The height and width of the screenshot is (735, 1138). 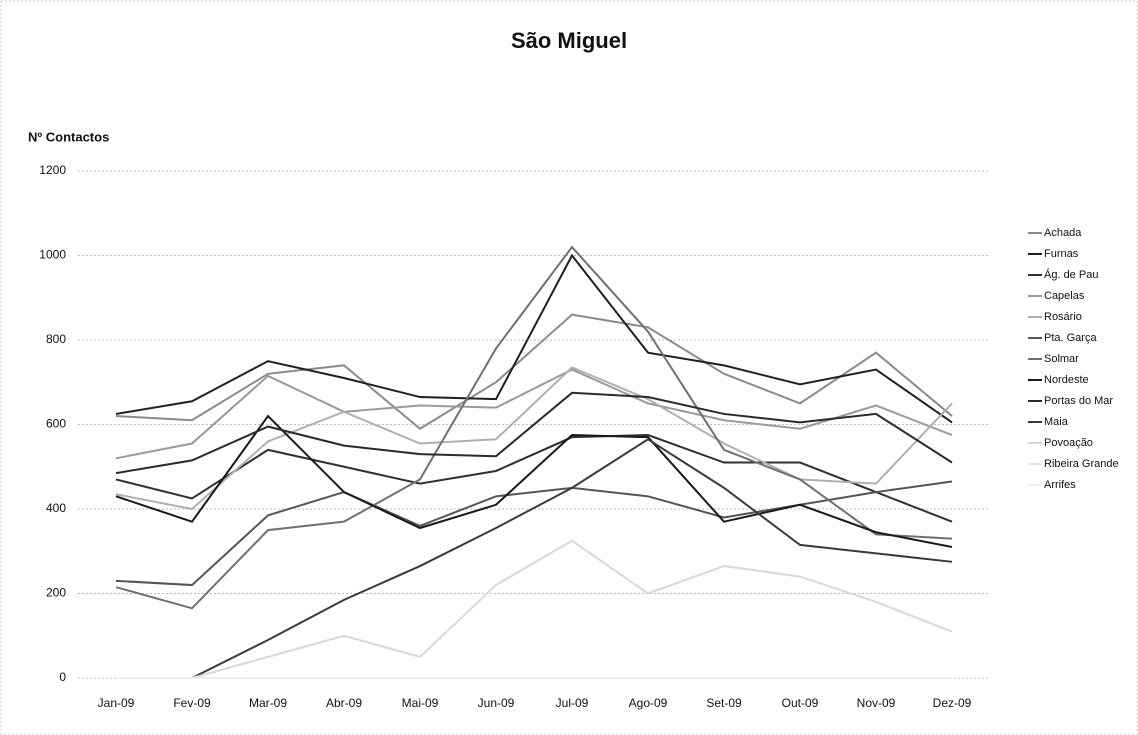 I want to click on x-tick-label: Set-09, so click(x=724, y=703).